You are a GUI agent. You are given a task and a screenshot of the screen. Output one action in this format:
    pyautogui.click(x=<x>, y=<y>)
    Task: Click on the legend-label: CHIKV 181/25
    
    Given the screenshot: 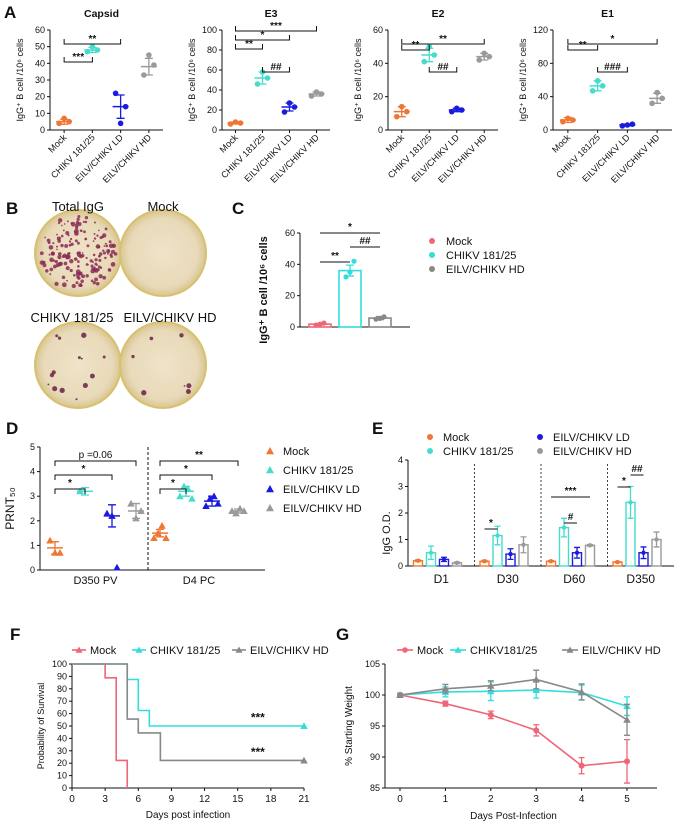 What is the action you would take?
    pyautogui.click(x=318, y=471)
    